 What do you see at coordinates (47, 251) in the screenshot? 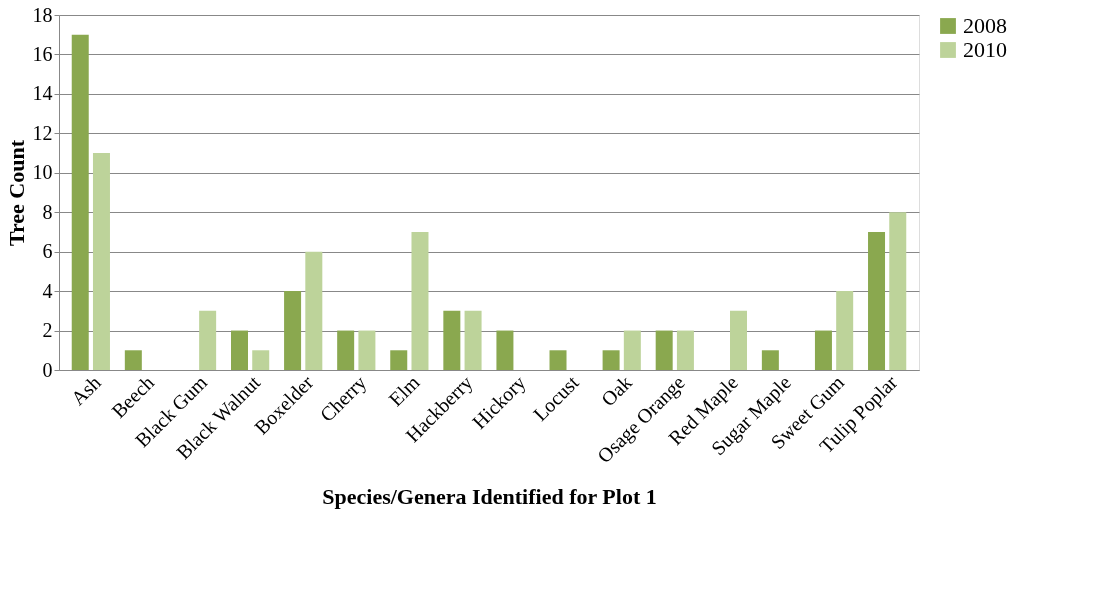
I see `y-tick-label: 6` at bounding box center [47, 251].